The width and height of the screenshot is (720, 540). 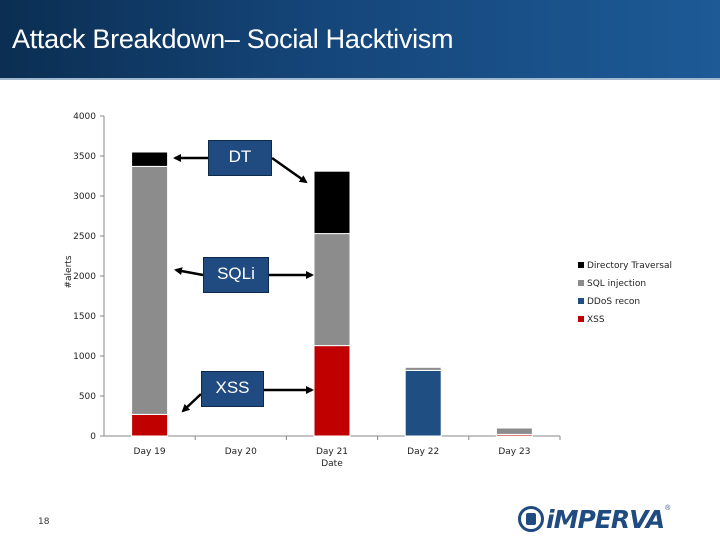 What do you see at coordinates (84, 117) in the screenshot?
I see `y-tick-label: 4000` at bounding box center [84, 117].